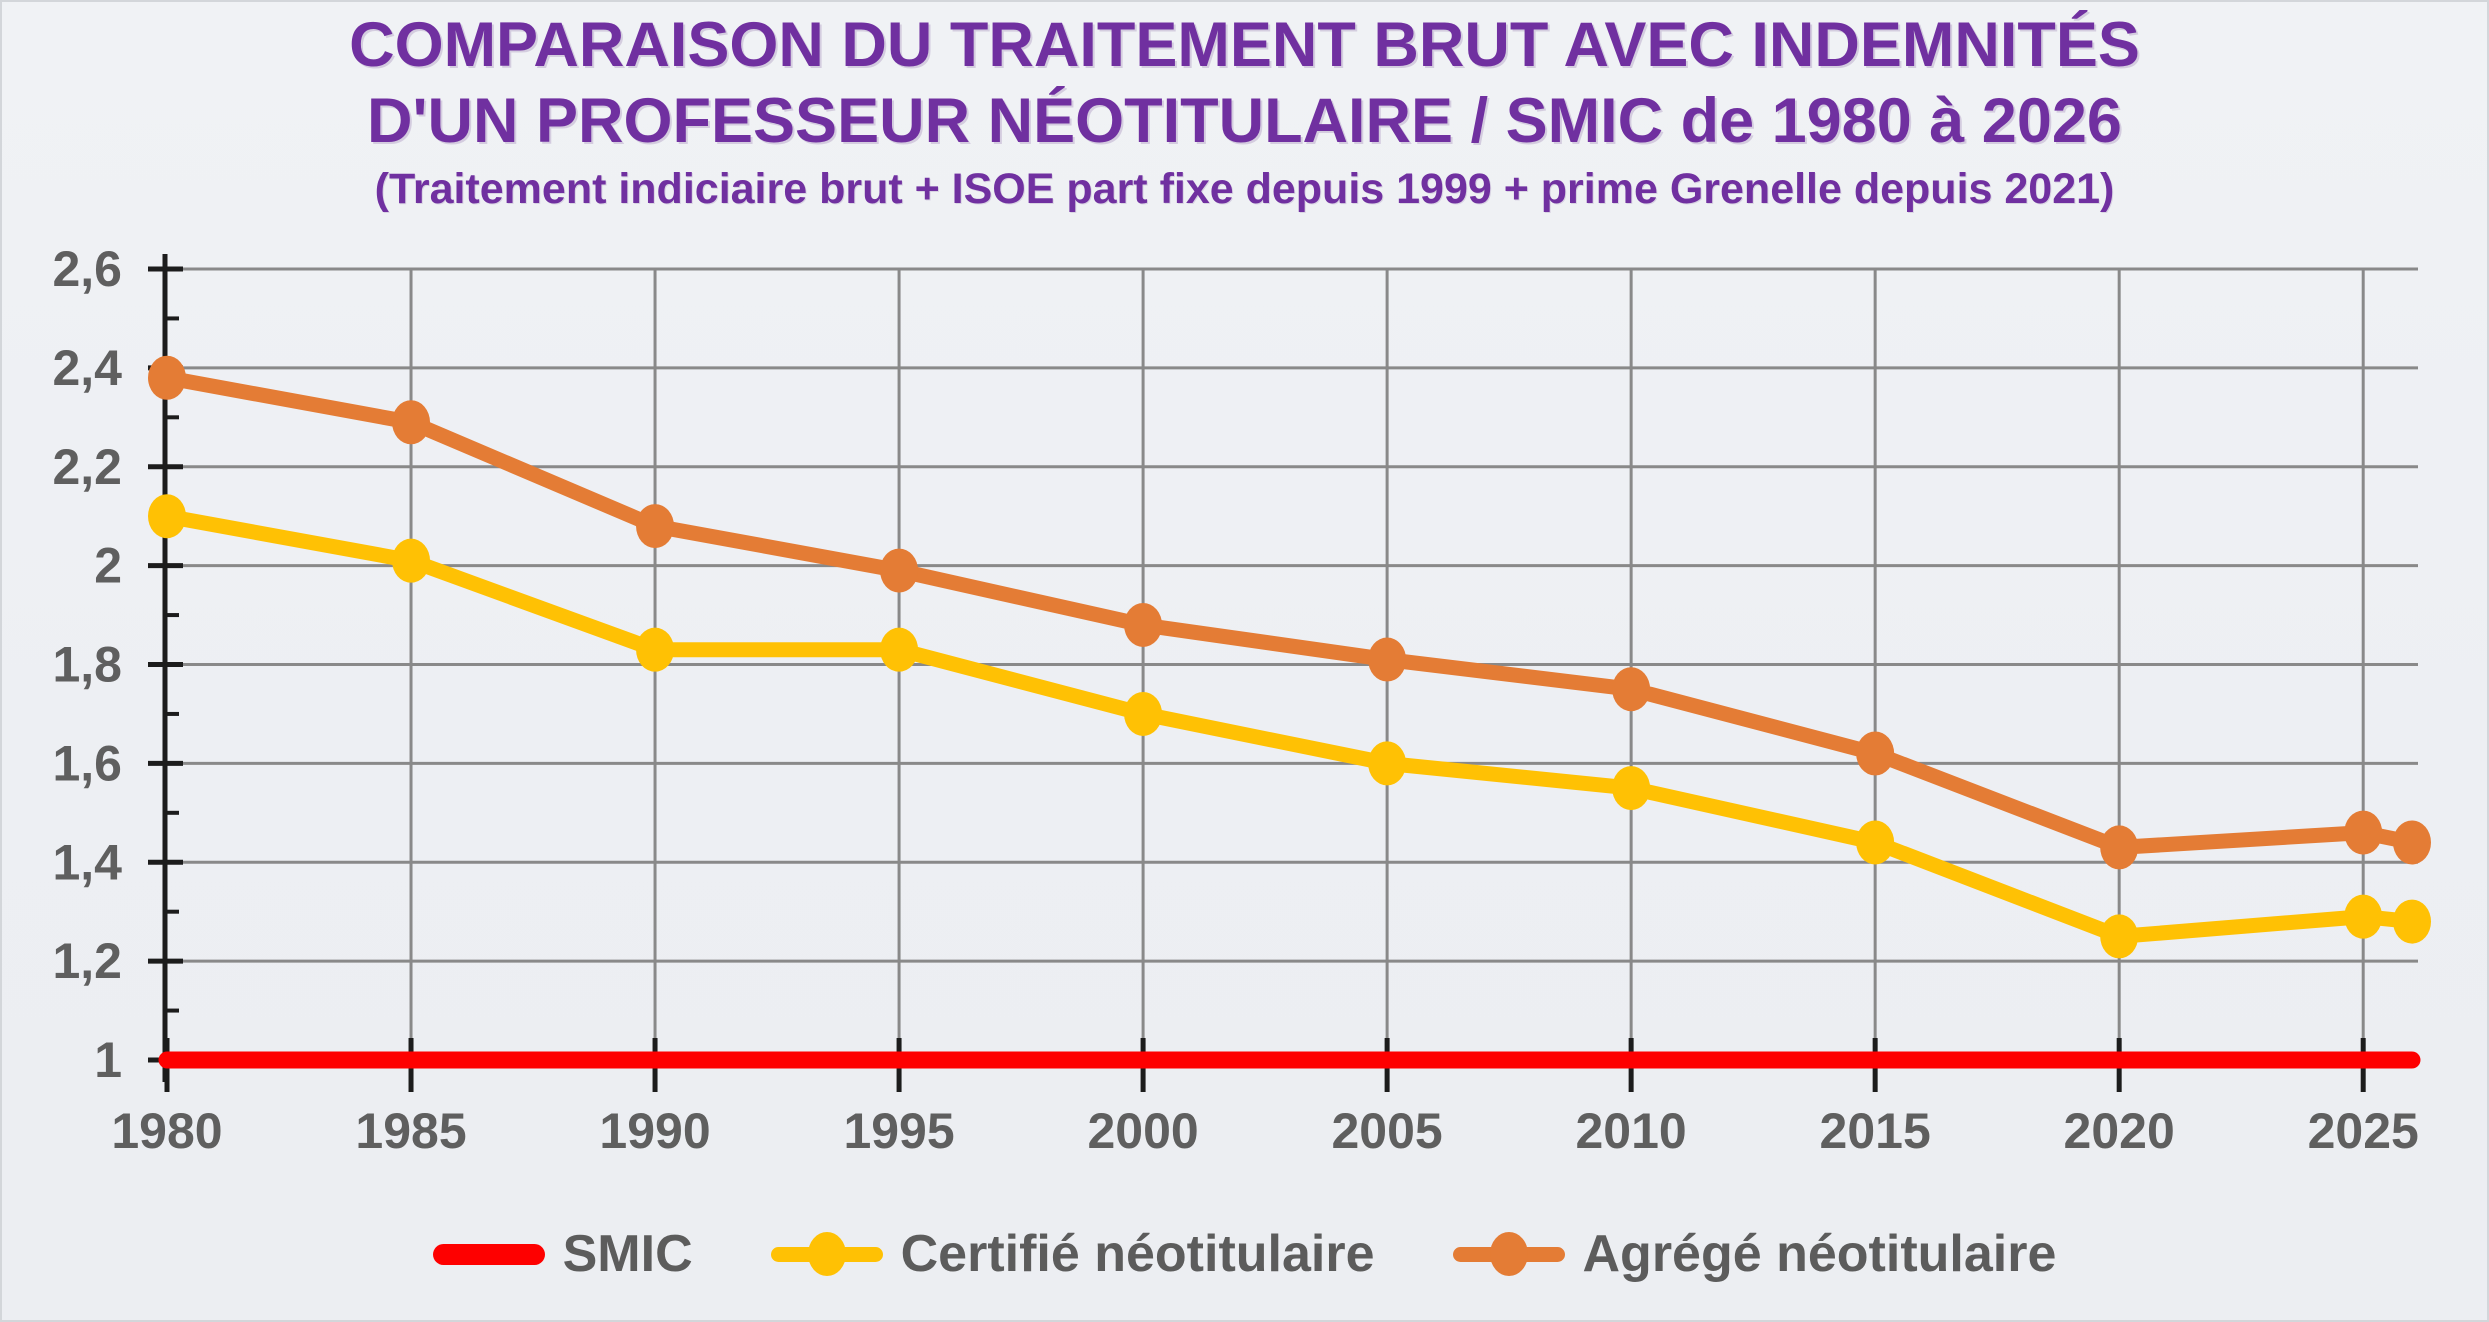 This screenshot has width=2489, height=1322. What do you see at coordinates (826, 1254) in the screenshot?
I see `certifie-line-marker-swatch-icon` at bounding box center [826, 1254].